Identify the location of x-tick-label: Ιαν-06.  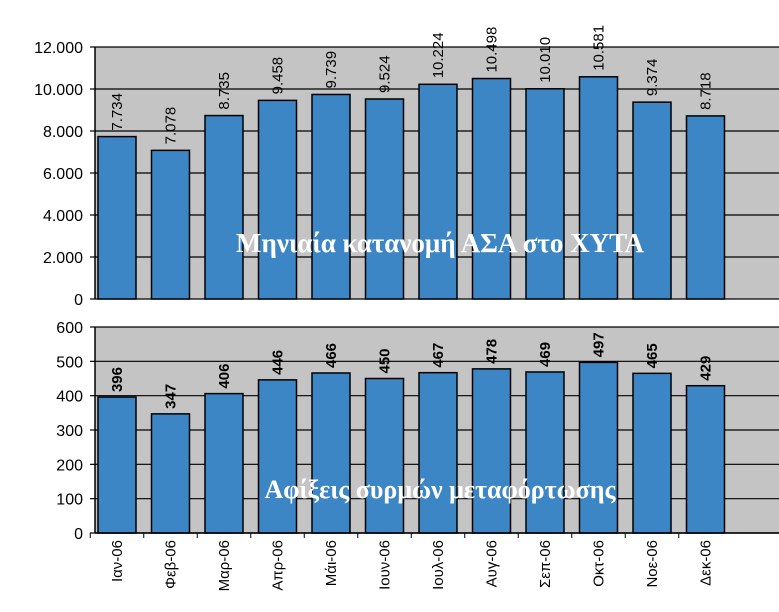
(117, 561).